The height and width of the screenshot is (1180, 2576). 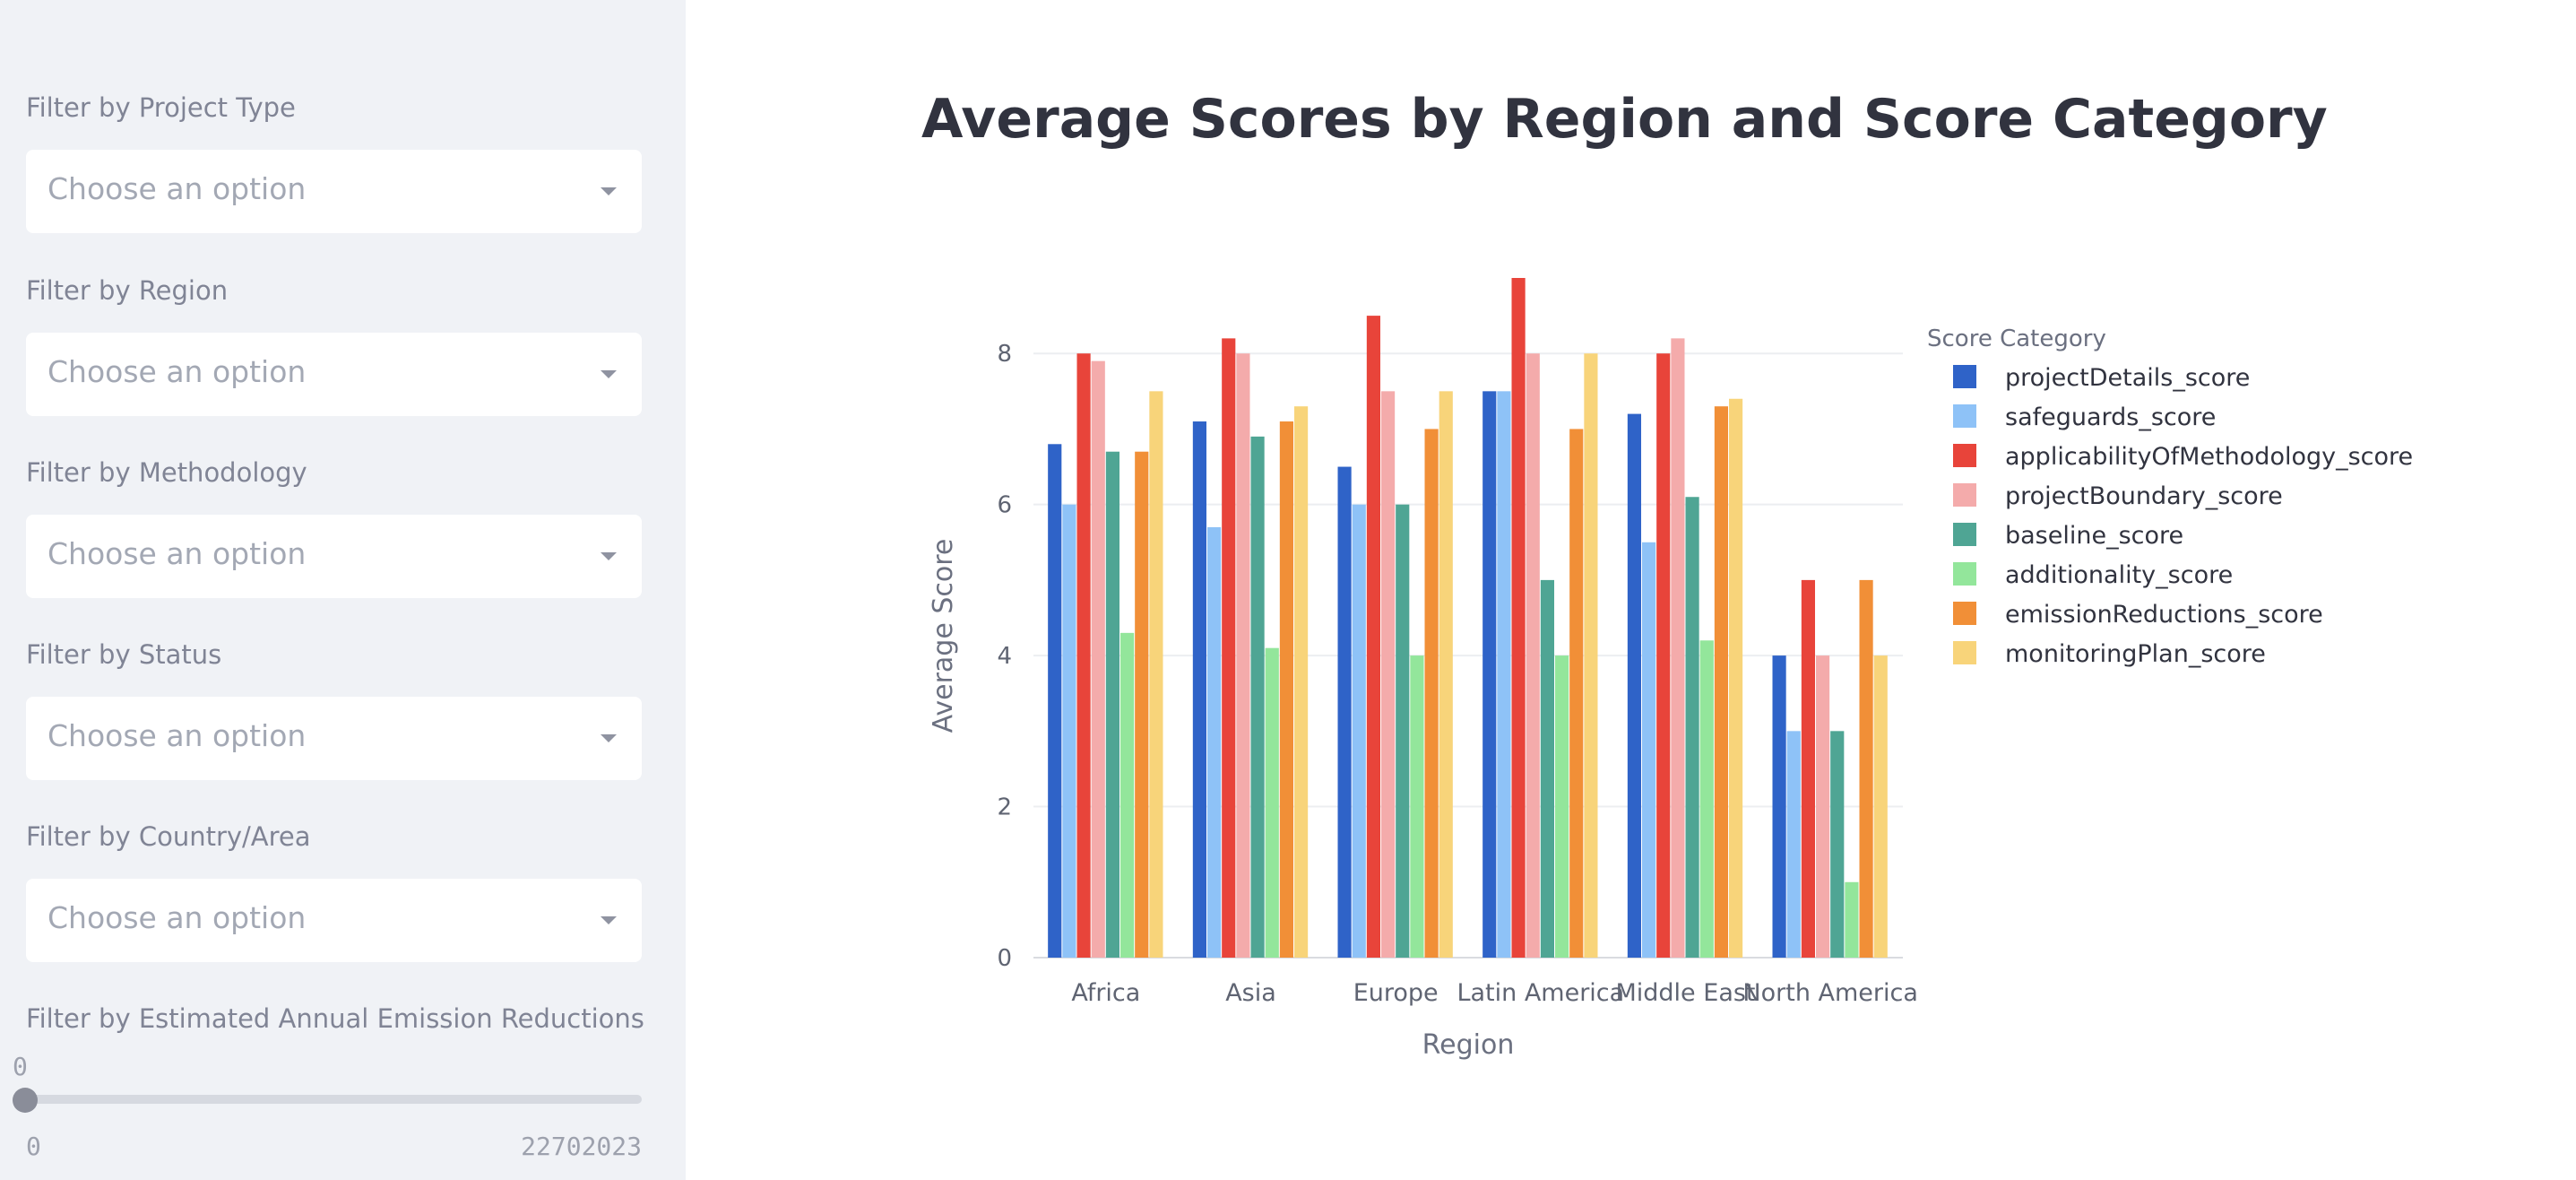 What do you see at coordinates (2209, 457) in the screenshot?
I see `legend-item-label: applicabilityOfMethodology_score` at bounding box center [2209, 457].